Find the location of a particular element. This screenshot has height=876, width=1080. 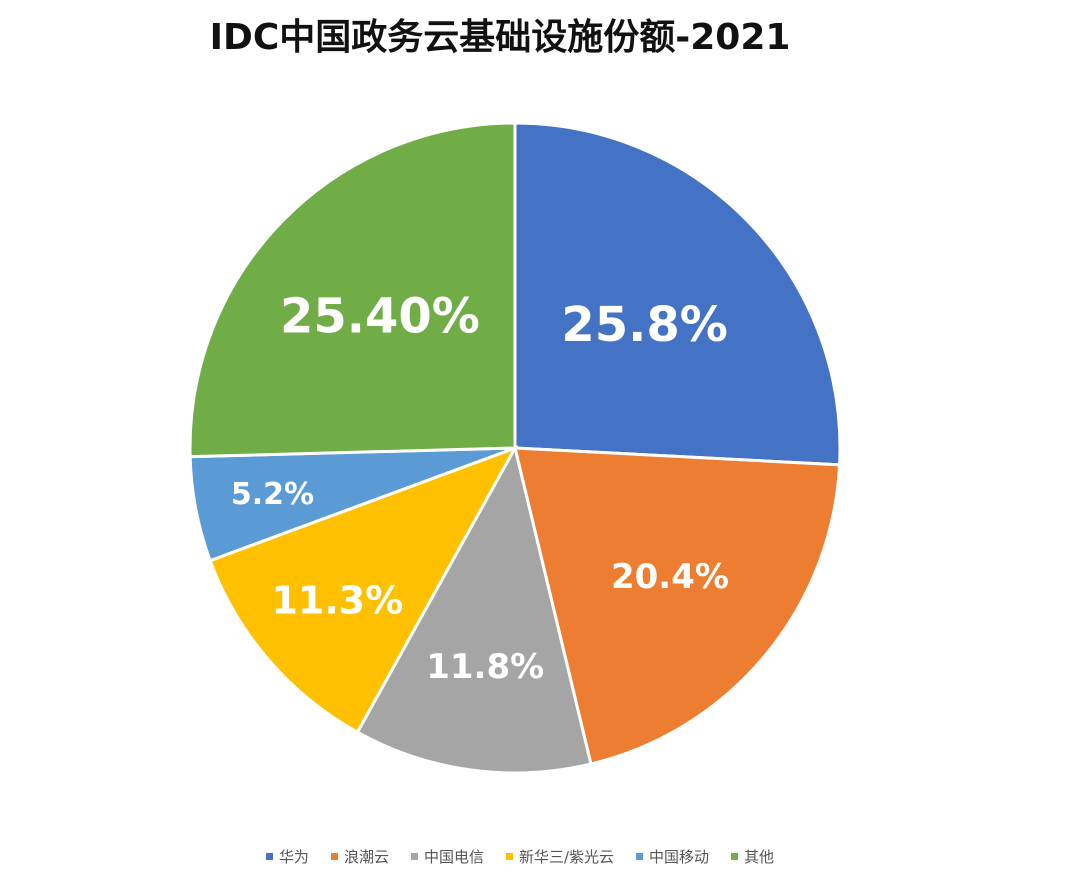

pie-slice-label-4: 11.3% is located at coordinates (337, 600).